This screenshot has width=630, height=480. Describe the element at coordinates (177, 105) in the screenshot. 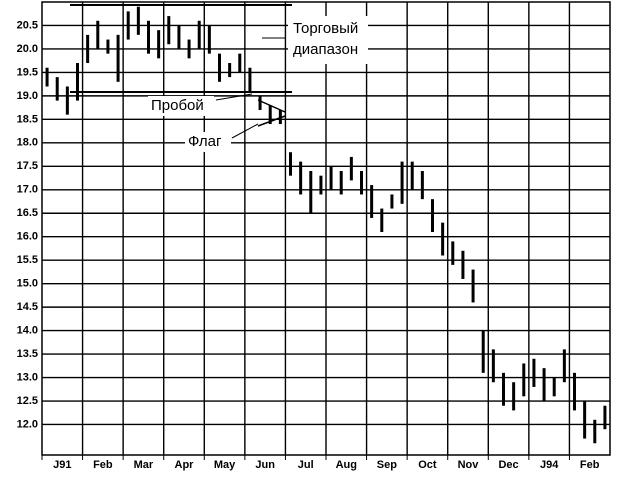

I see `annotation: Пробой` at that location.